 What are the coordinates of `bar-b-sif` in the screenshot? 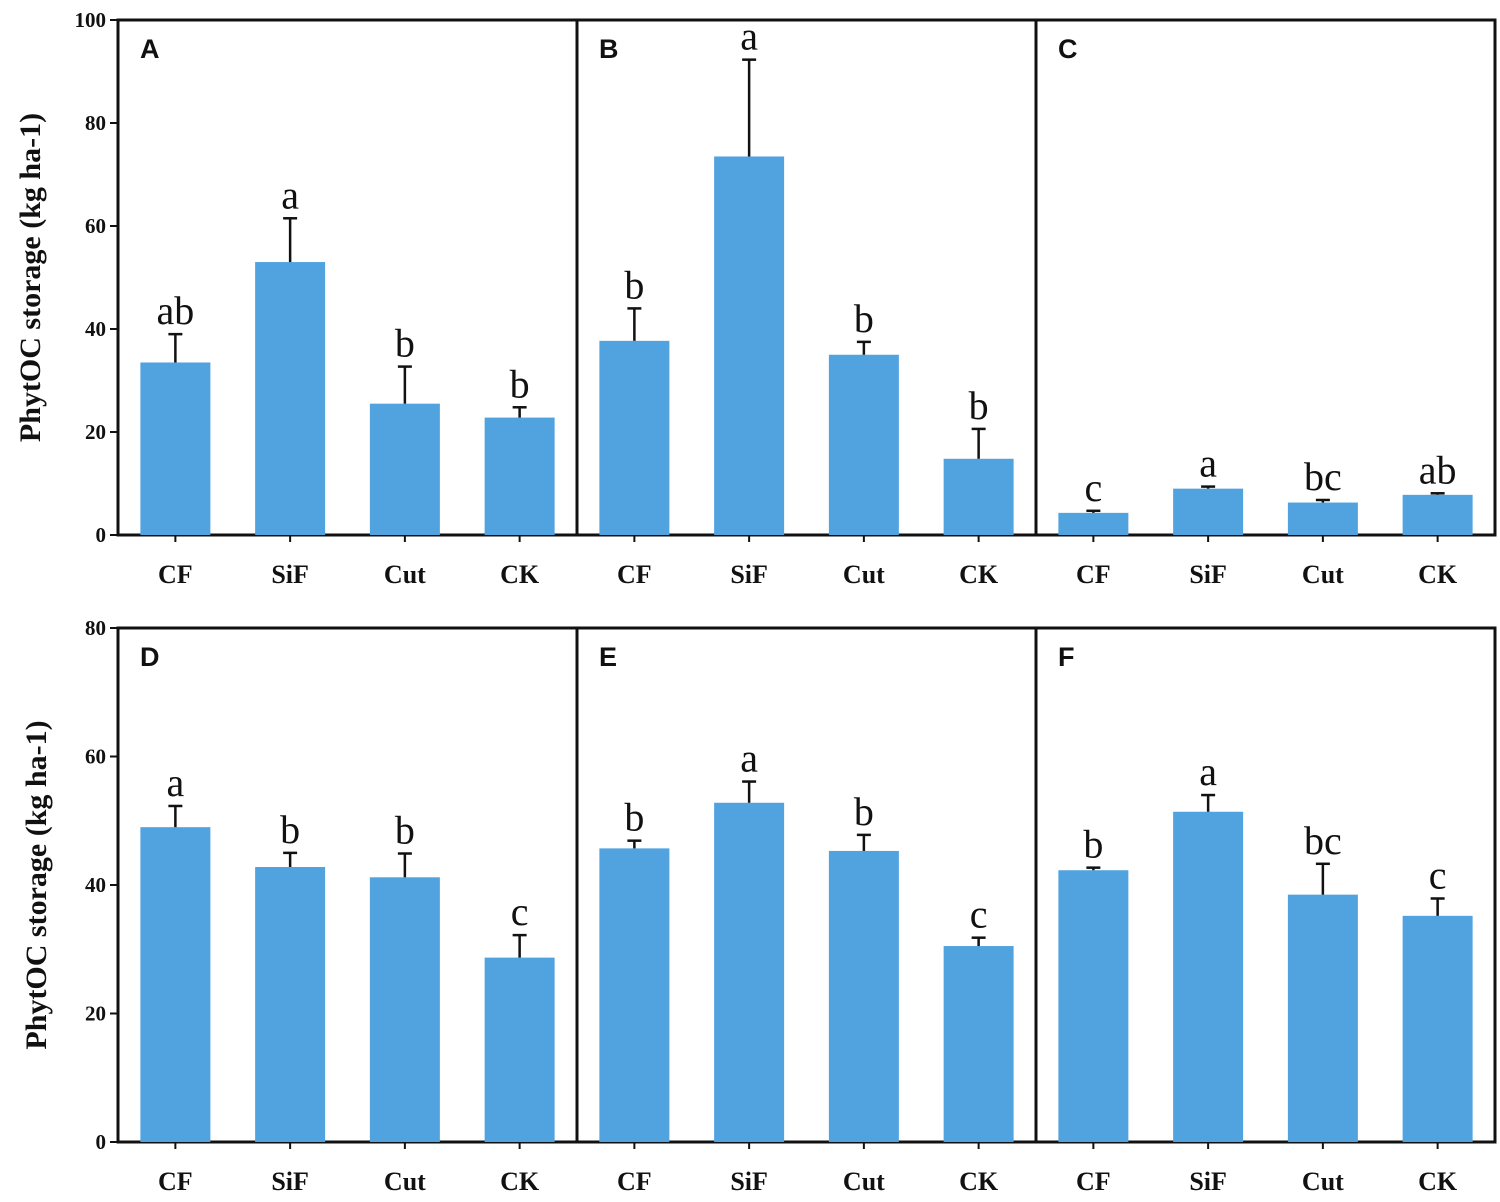 It's located at (749, 345).